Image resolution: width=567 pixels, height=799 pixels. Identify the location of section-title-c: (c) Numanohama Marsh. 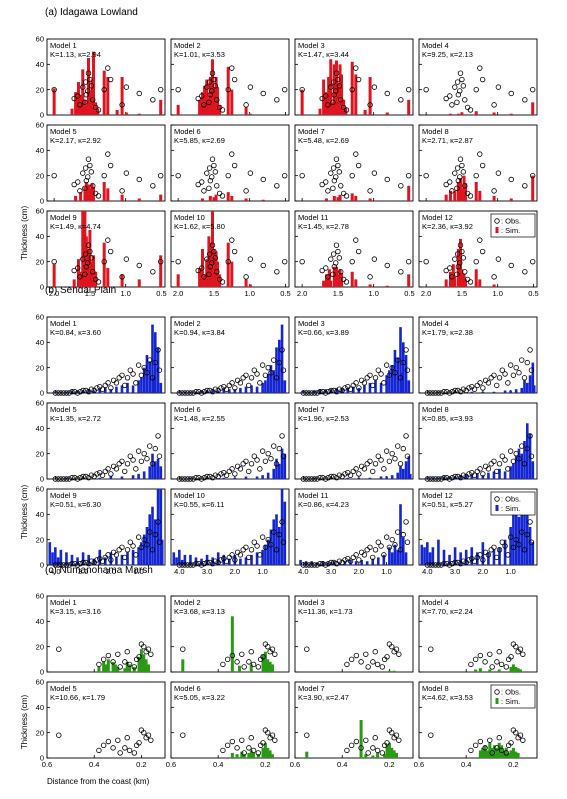
(99, 570).